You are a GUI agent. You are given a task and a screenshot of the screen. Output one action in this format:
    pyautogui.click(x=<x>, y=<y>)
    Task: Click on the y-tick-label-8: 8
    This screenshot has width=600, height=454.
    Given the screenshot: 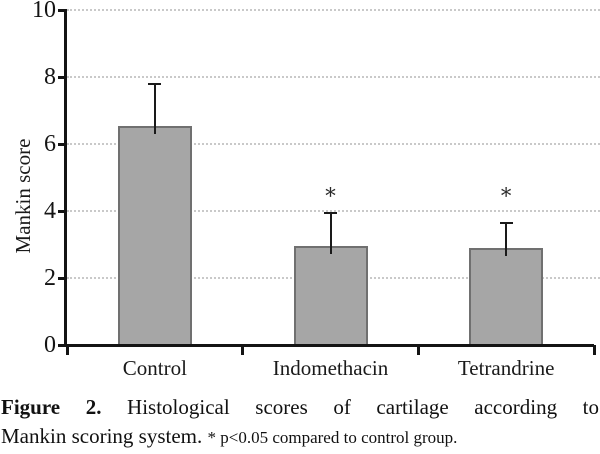 What is the action you would take?
    pyautogui.click(x=50, y=77)
    